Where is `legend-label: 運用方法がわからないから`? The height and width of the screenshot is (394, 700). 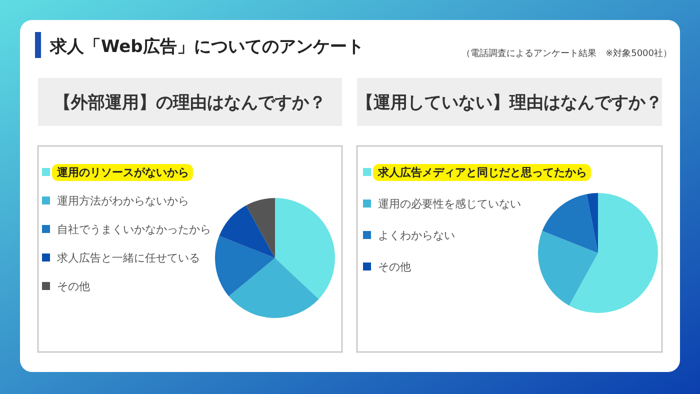
legend-label: 運用方法がわからないから is located at coordinates (123, 201).